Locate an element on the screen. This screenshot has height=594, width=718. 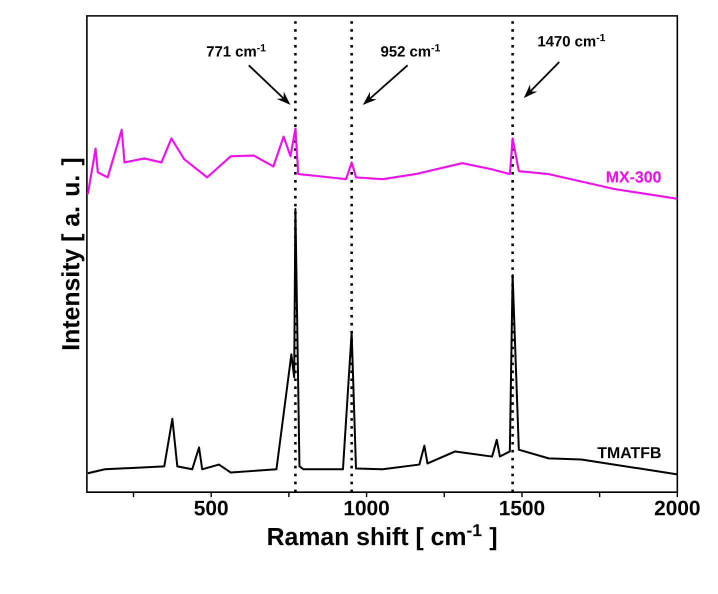
x-tick-label: 2000 is located at coordinates (677, 508).